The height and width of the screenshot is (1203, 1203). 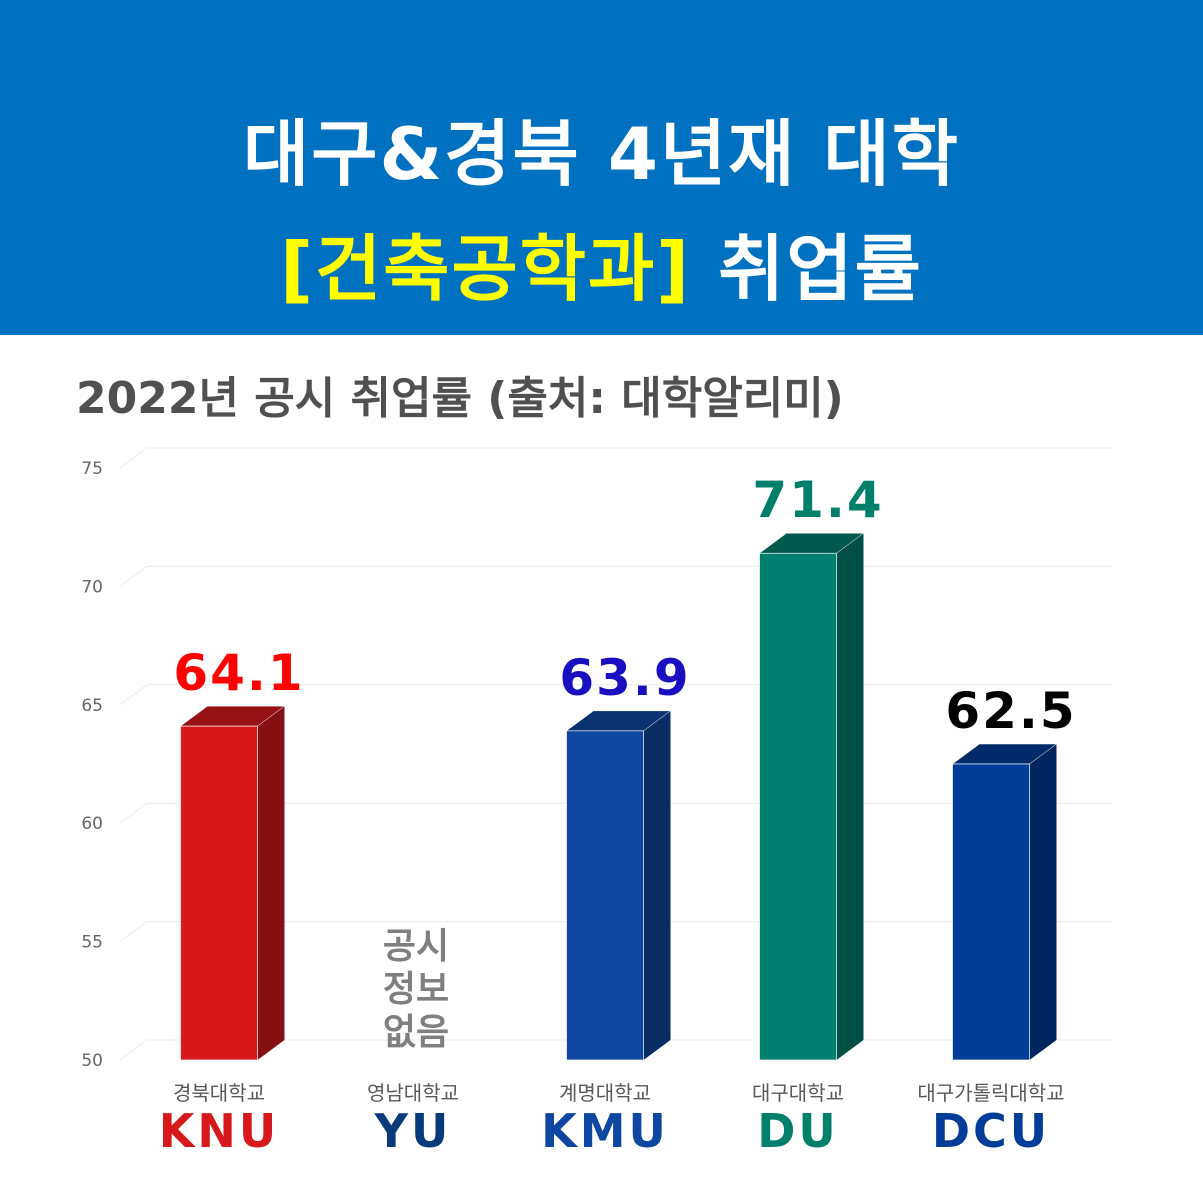 What do you see at coordinates (238, 673) in the screenshot?
I see `data-label: 64.1` at bounding box center [238, 673].